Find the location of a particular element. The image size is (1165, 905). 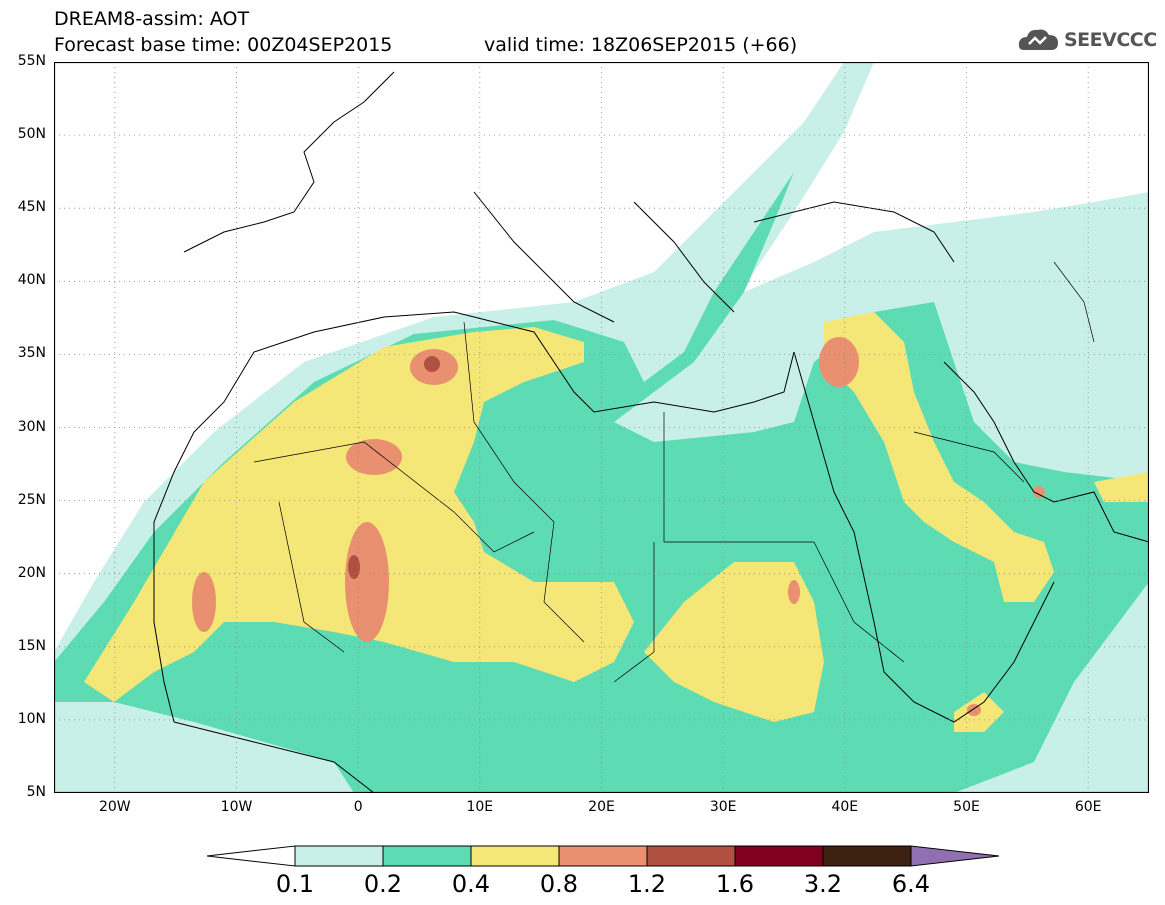

lat-label-45n: 45N is located at coordinates (31, 207).